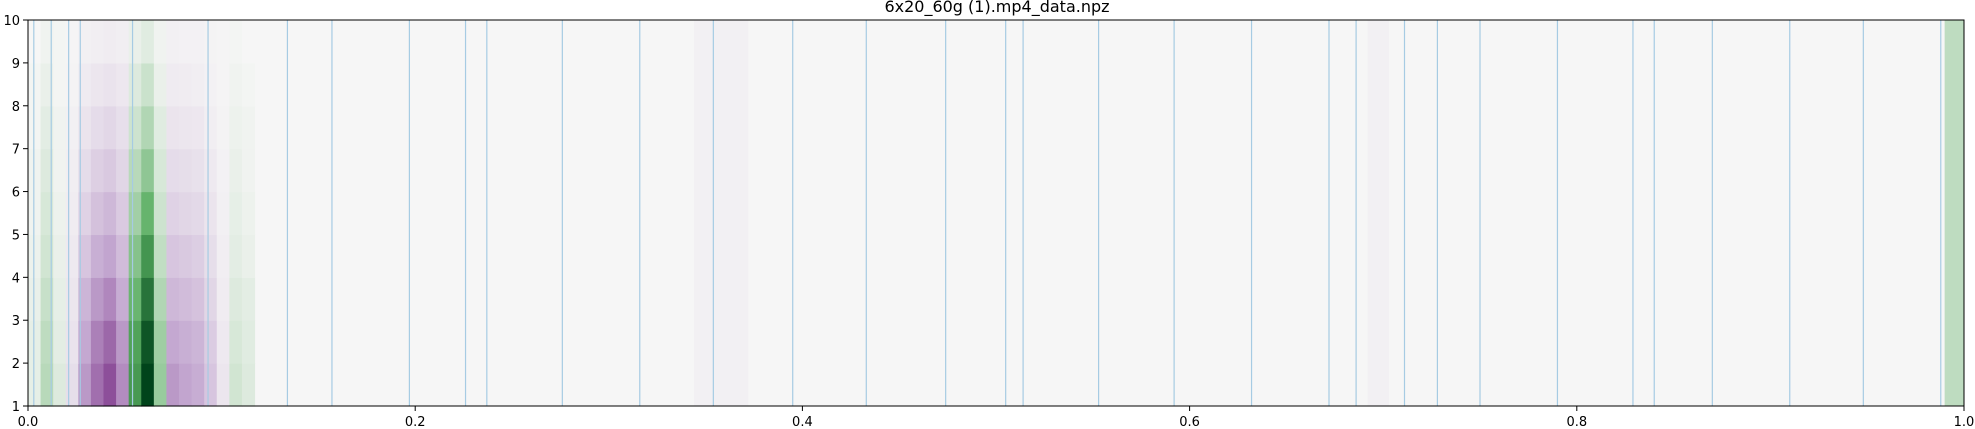 The image size is (1975, 429). What do you see at coordinates (11, 21) in the screenshot?
I see `y-tick-label: 10` at bounding box center [11, 21].